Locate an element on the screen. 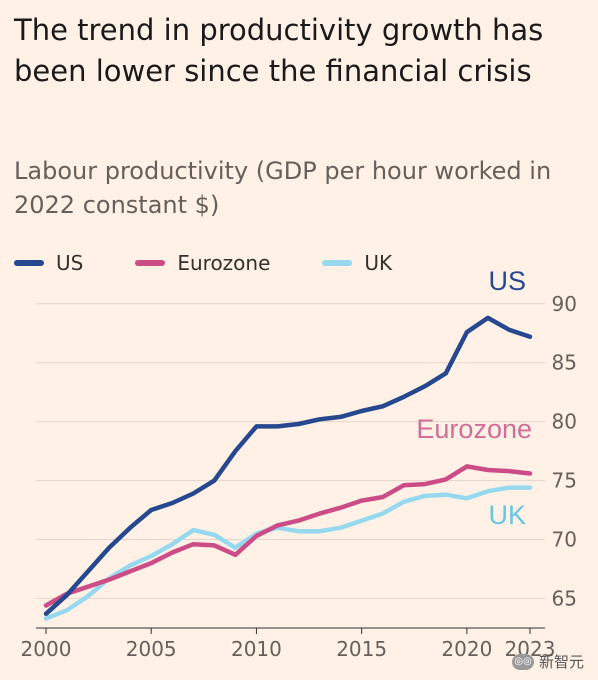 The image size is (598, 680). x-tick-label-2000: 2000 is located at coordinates (46, 649).